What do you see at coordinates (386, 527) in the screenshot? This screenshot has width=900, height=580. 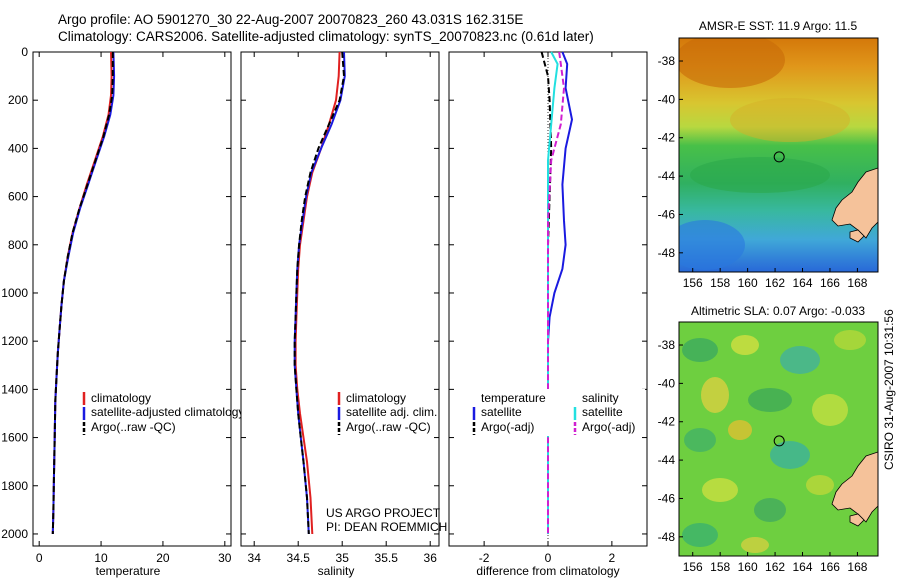 I see `pi-annotation: PI: DEAN ROEMMICH` at bounding box center [386, 527].